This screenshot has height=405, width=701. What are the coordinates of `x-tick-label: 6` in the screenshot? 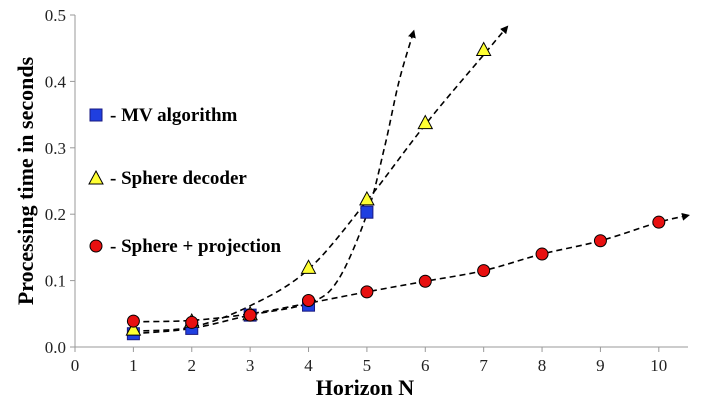 It's located at (425, 365).